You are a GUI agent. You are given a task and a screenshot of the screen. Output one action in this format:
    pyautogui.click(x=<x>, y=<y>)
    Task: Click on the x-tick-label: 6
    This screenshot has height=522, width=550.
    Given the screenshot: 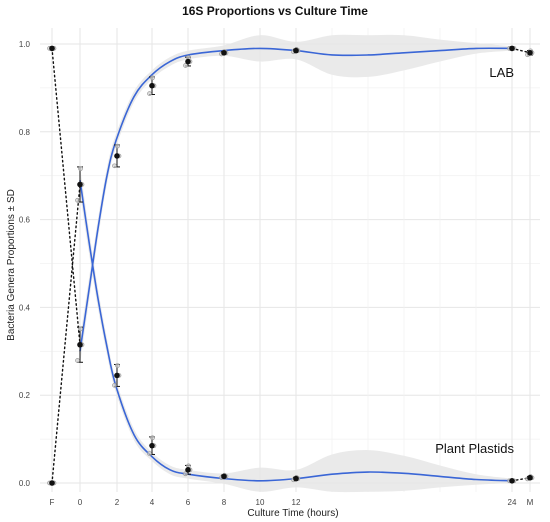 What is the action you would take?
    pyautogui.click(x=188, y=502)
    